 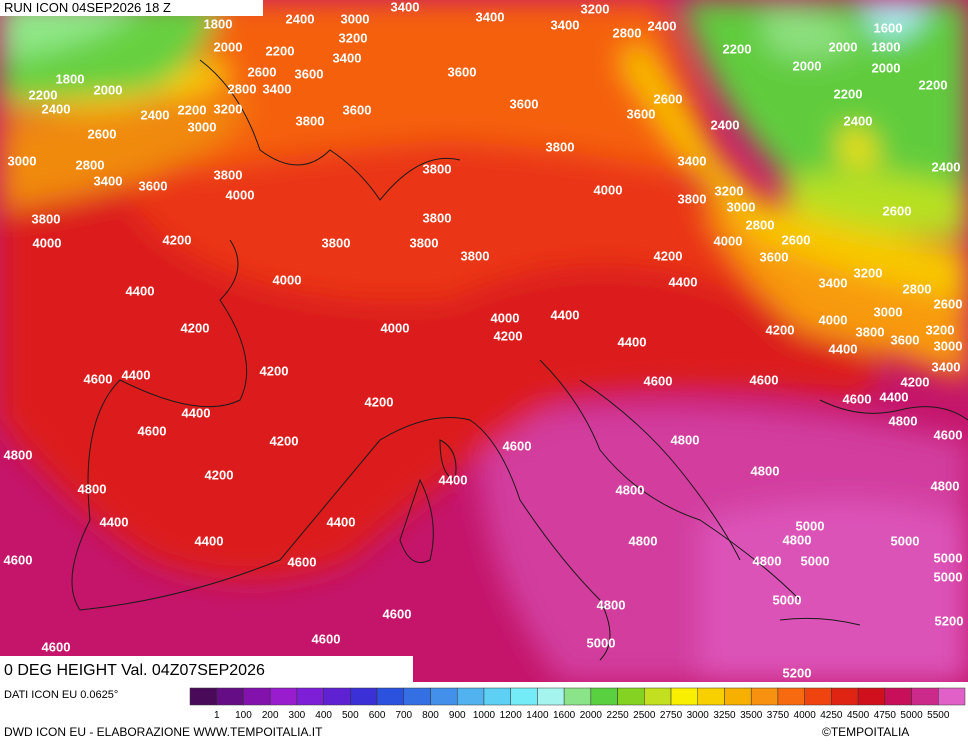 What do you see at coordinates (888, 27) in the screenshot?
I see `contour-label: 1600` at bounding box center [888, 27].